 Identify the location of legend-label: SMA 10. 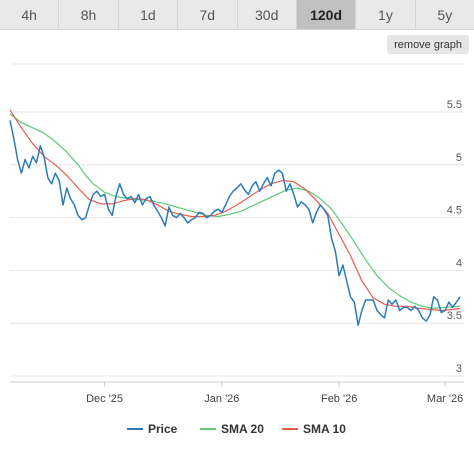
(324, 429).